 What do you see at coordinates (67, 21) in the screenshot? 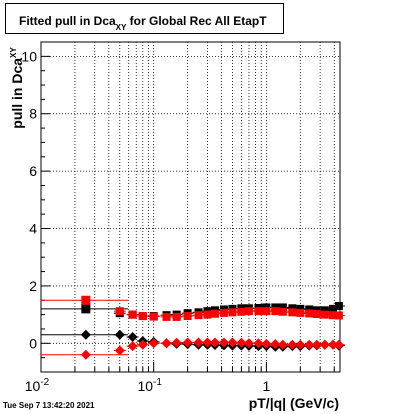
I see `chart-title-main: Fitted pull in Dca` at bounding box center [67, 21].